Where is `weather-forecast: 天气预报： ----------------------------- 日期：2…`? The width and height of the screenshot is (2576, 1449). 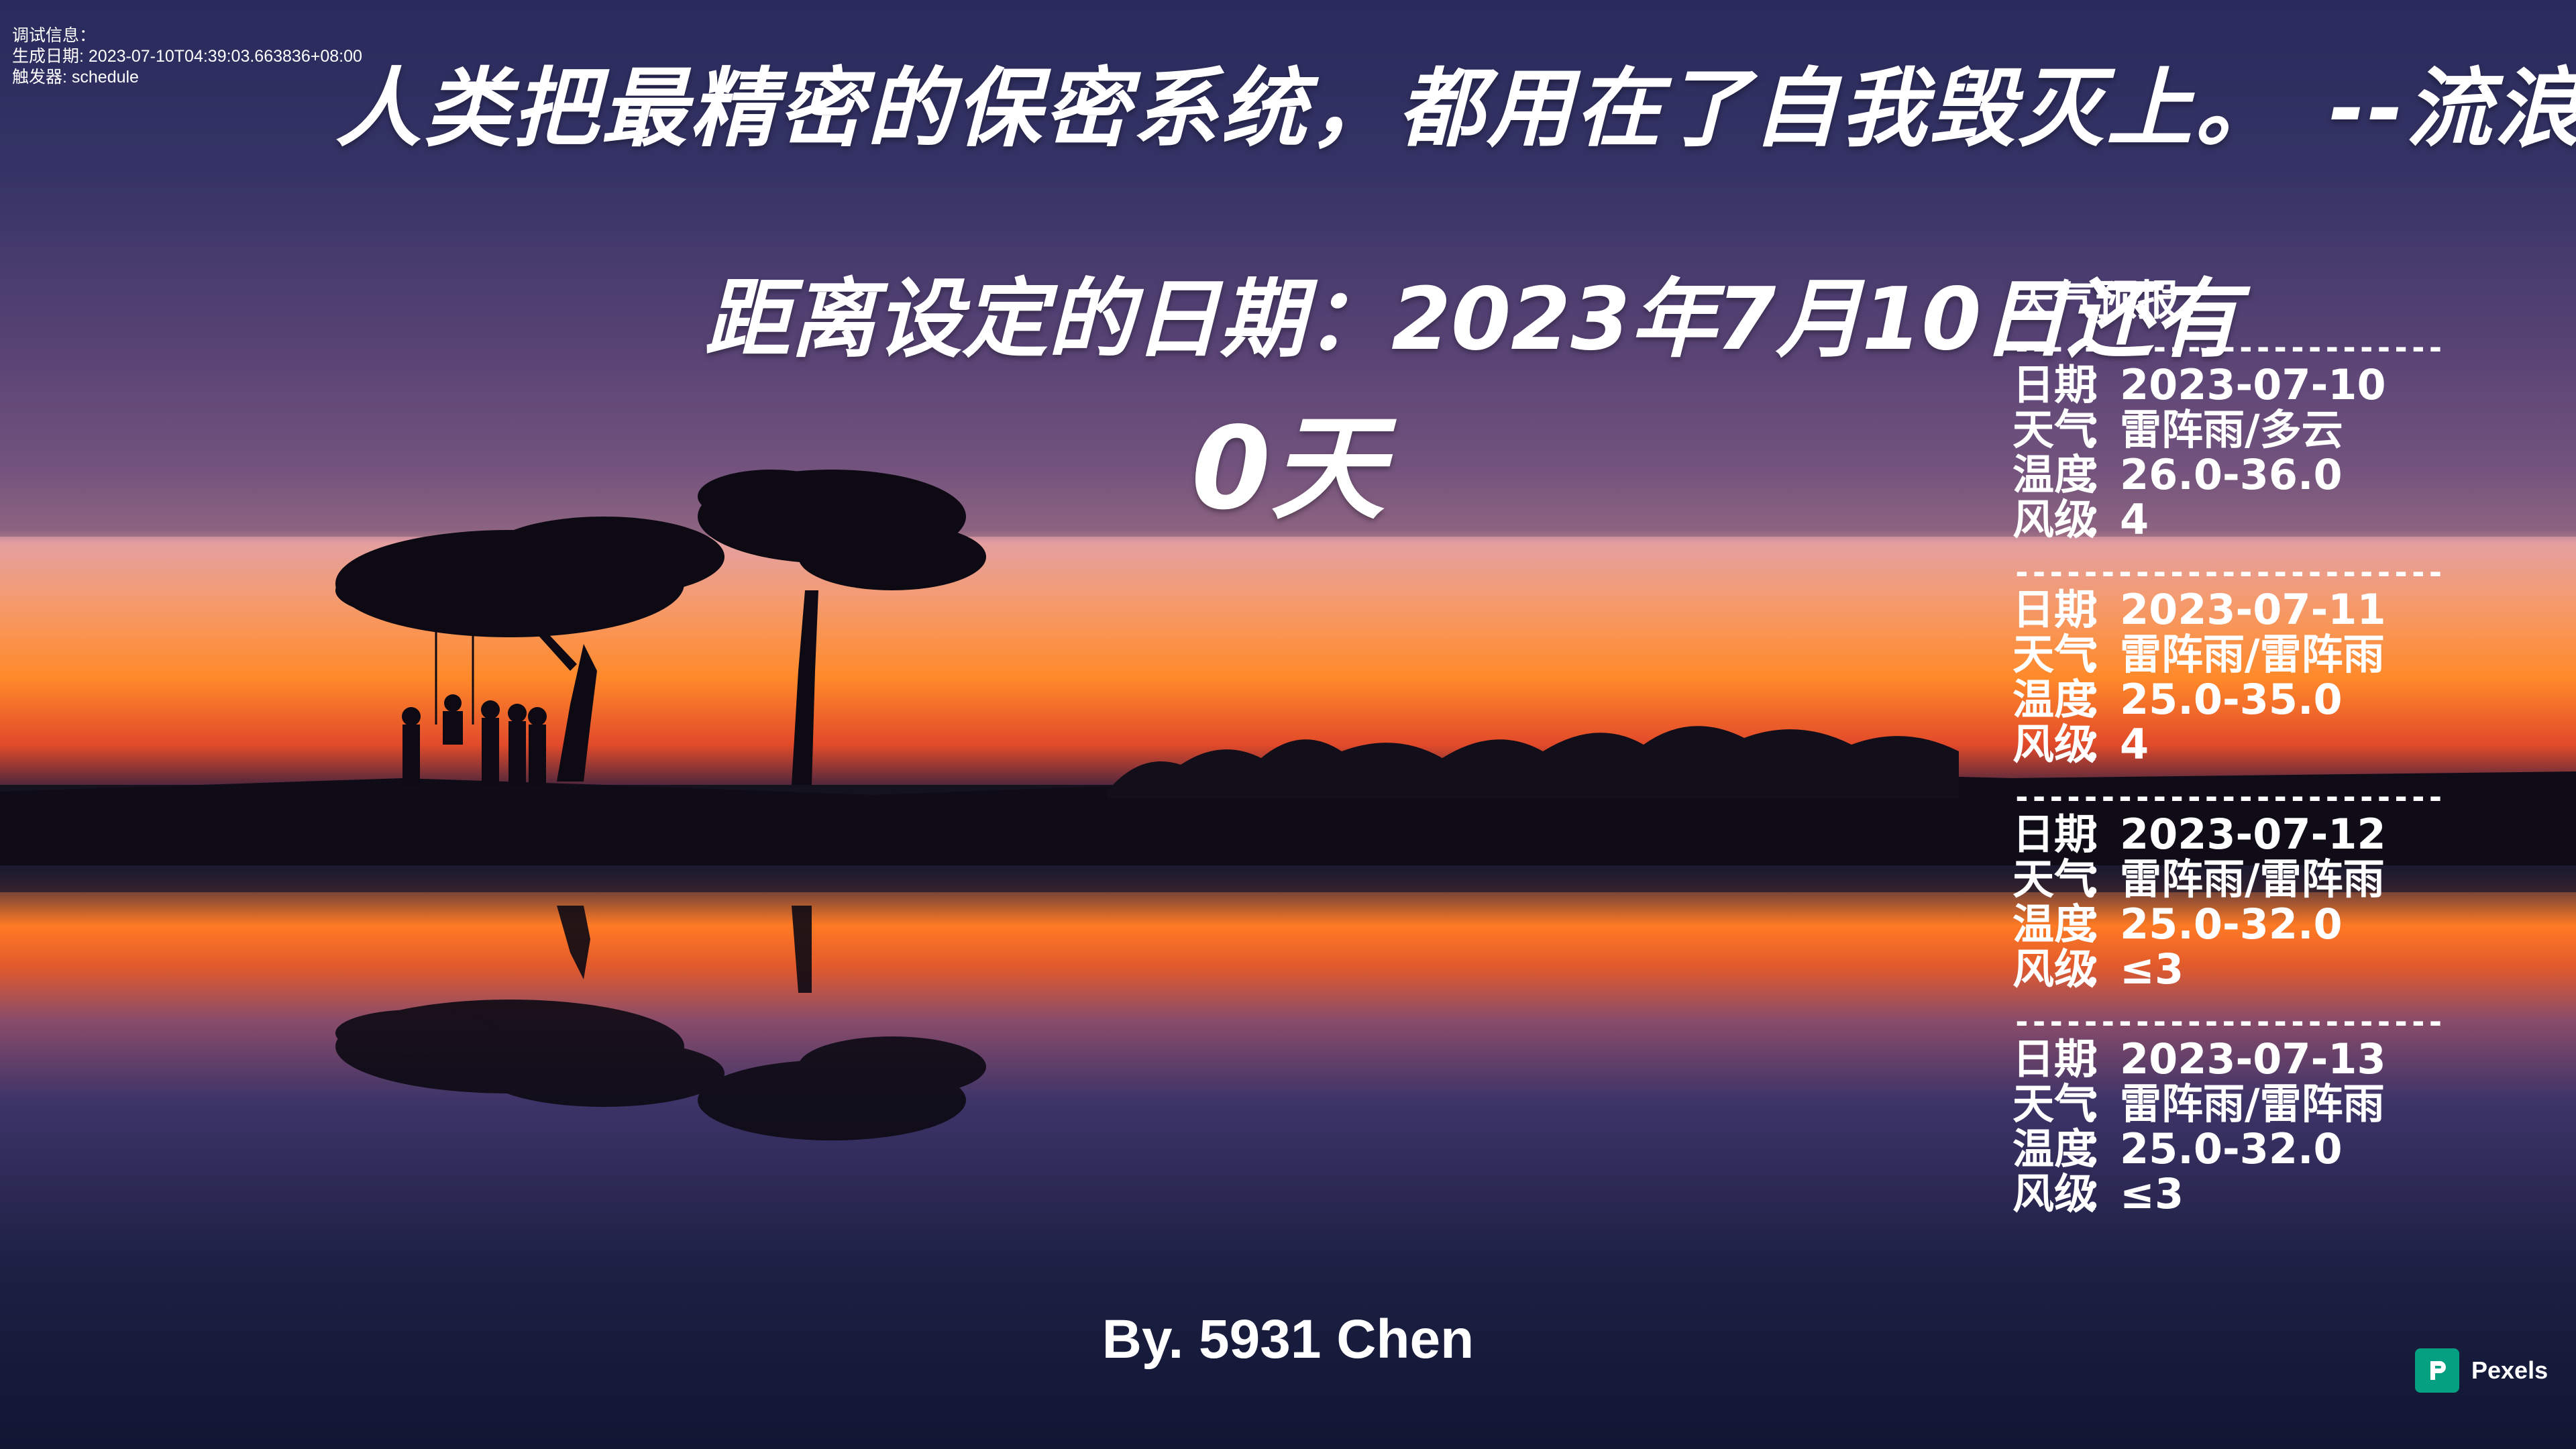
weather-forecast: 天气预报： ----------------------------- 日期：2… is located at coordinates (2227, 750).